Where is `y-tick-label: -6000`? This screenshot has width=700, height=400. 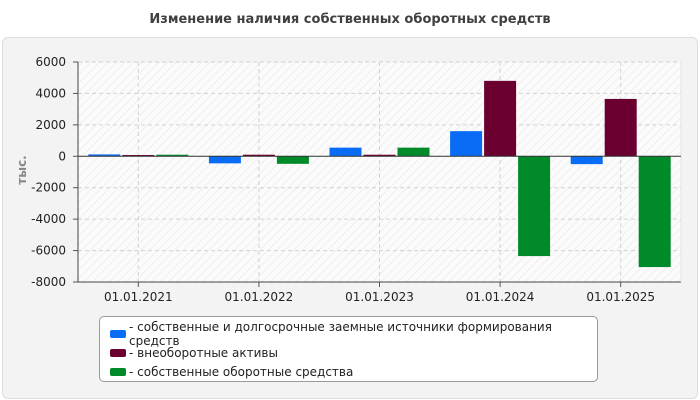
y-tick-label: -6000 is located at coordinates (48, 251).